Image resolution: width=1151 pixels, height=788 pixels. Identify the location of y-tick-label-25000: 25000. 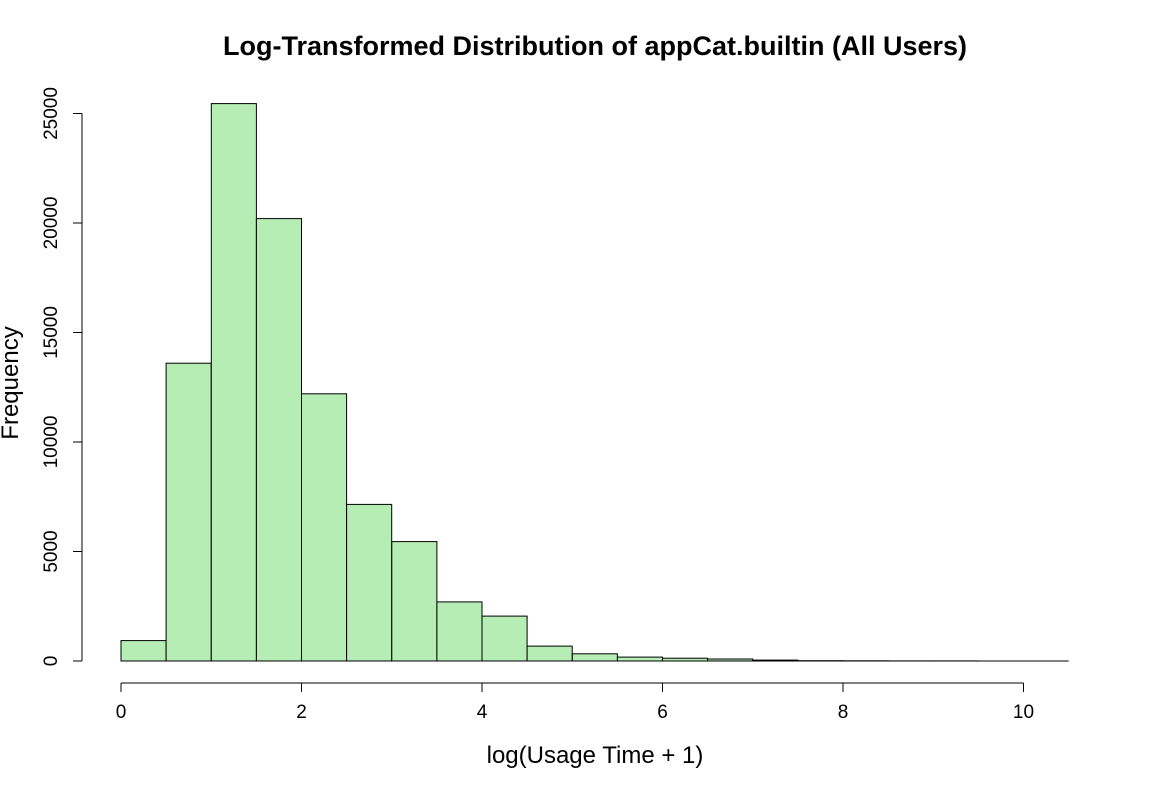
(51, 113).